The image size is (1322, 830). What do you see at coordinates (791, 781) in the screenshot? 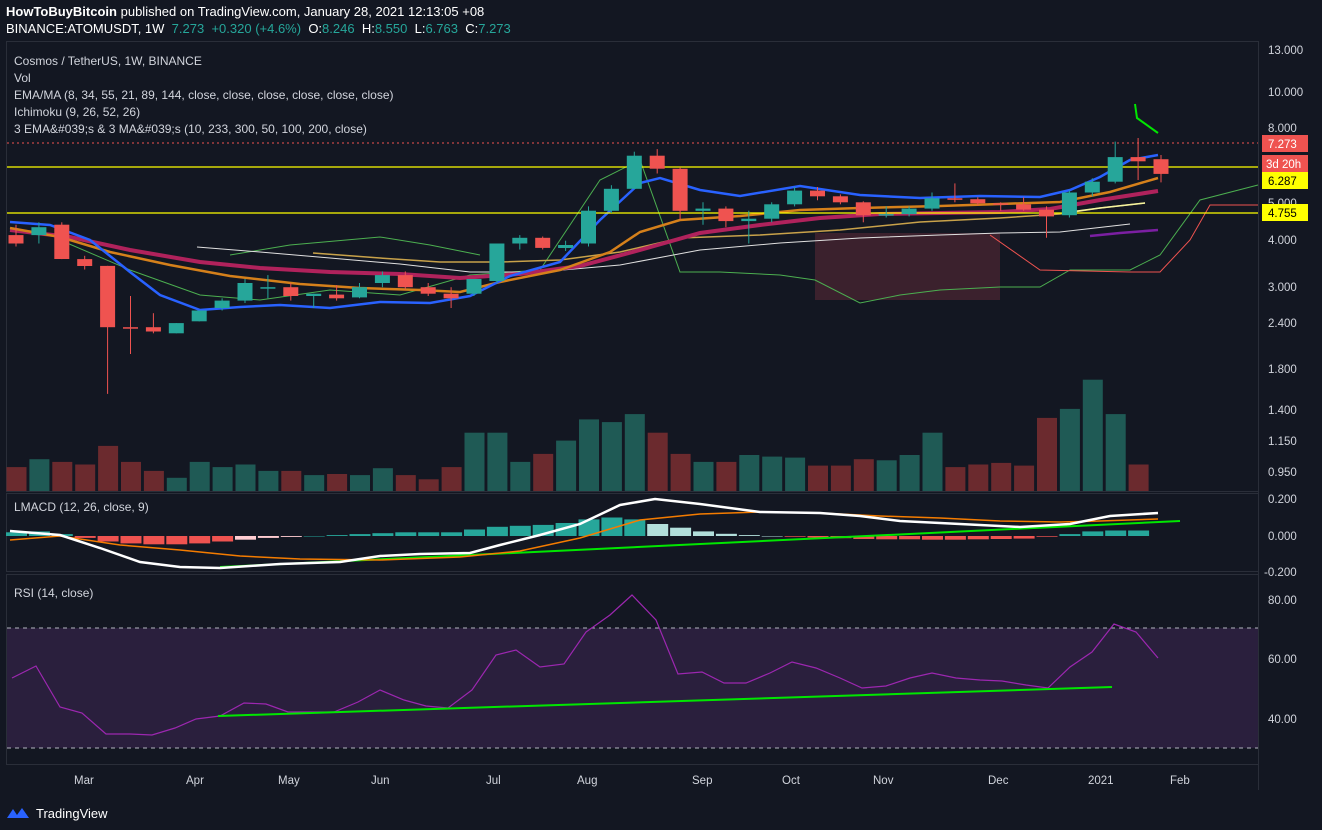
I see `time-tick-oct: Oct` at bounding box center [791, 781].